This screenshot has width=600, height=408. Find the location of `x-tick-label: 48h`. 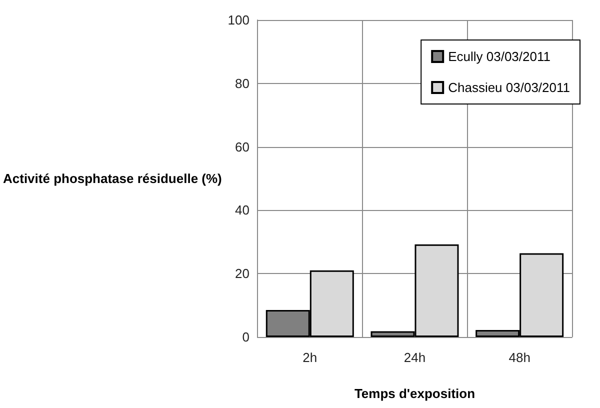

x-tick-label: 48h is located at coordinates (519, 357).